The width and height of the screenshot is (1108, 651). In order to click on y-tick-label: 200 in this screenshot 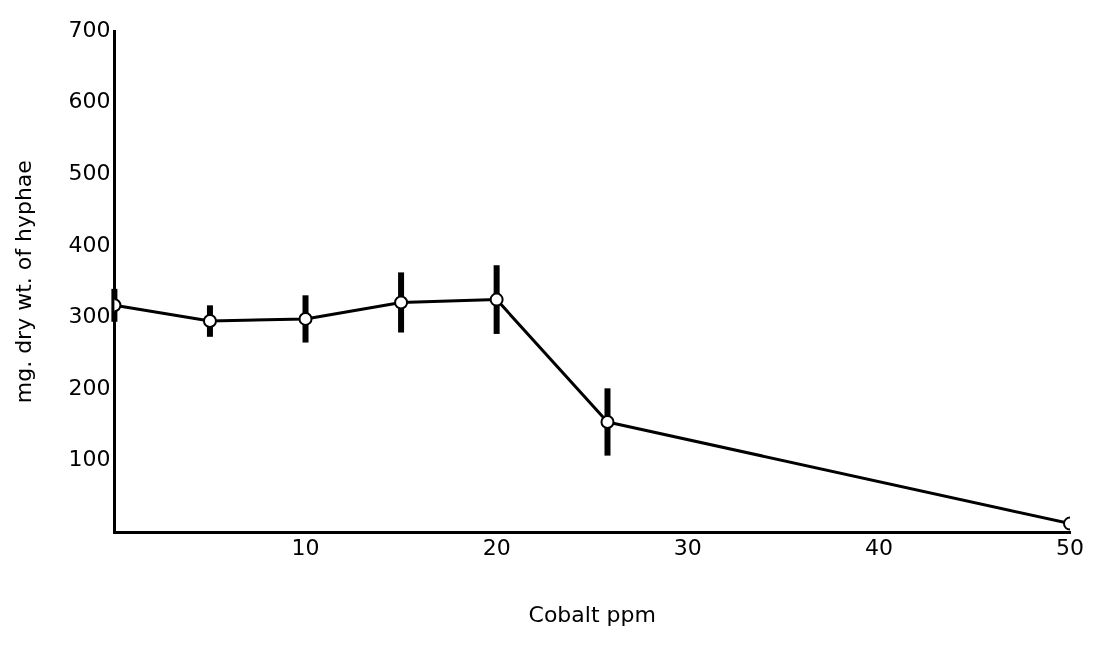, I will do `click(89, 387)`.